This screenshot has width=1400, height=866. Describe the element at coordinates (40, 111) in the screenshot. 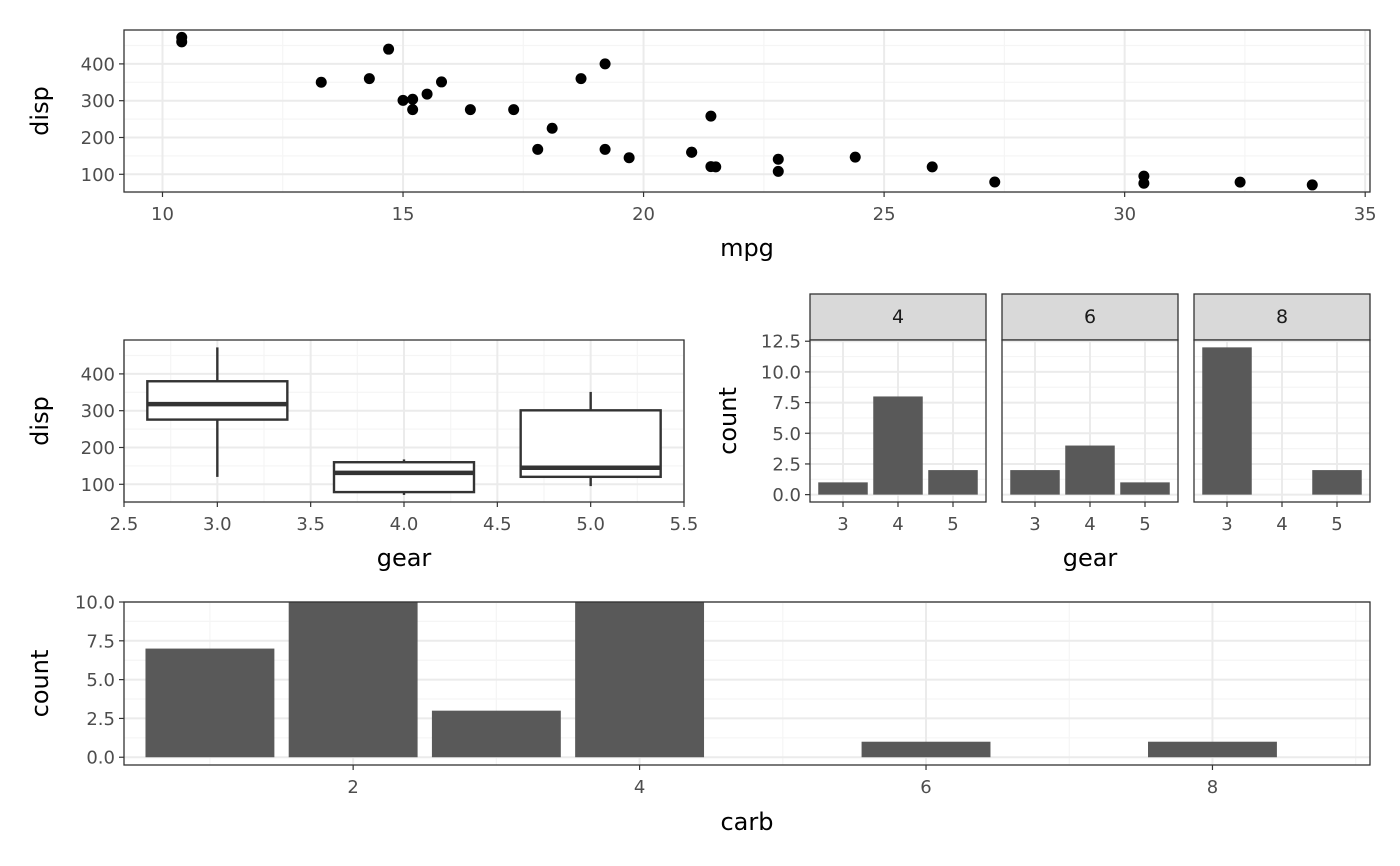

I see `y-axis-label: disp` at that location.